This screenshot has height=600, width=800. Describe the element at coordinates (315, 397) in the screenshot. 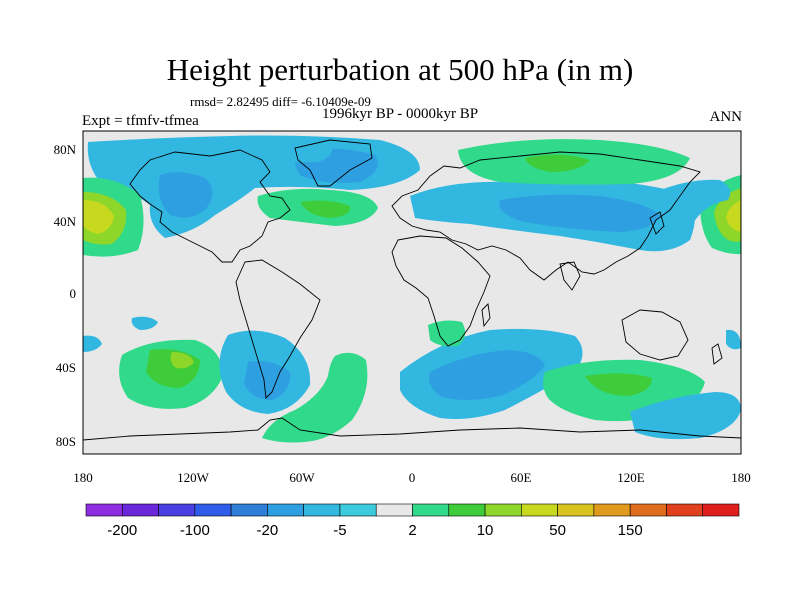

I see `contour-light-green` at that location.